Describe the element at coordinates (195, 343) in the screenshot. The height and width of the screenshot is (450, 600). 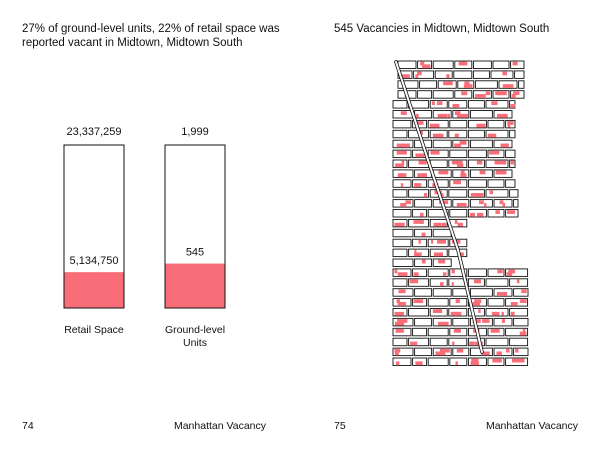
I see `category-label: Units` at that location.